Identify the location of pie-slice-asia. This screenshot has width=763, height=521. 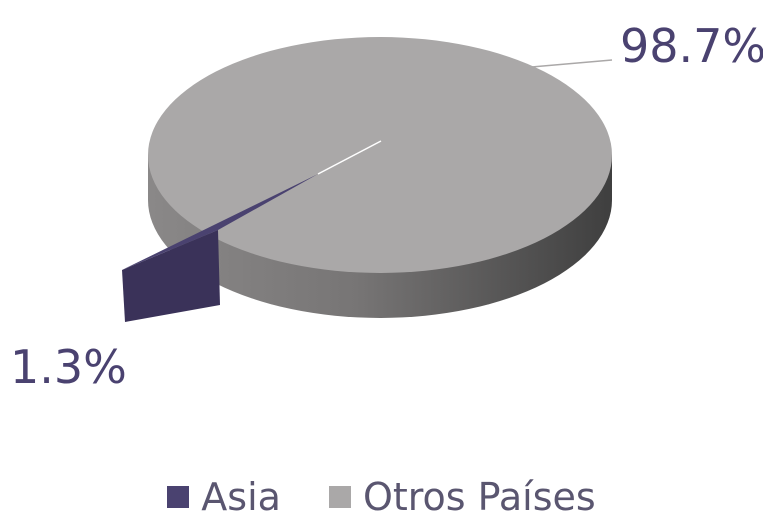
(220, 222).